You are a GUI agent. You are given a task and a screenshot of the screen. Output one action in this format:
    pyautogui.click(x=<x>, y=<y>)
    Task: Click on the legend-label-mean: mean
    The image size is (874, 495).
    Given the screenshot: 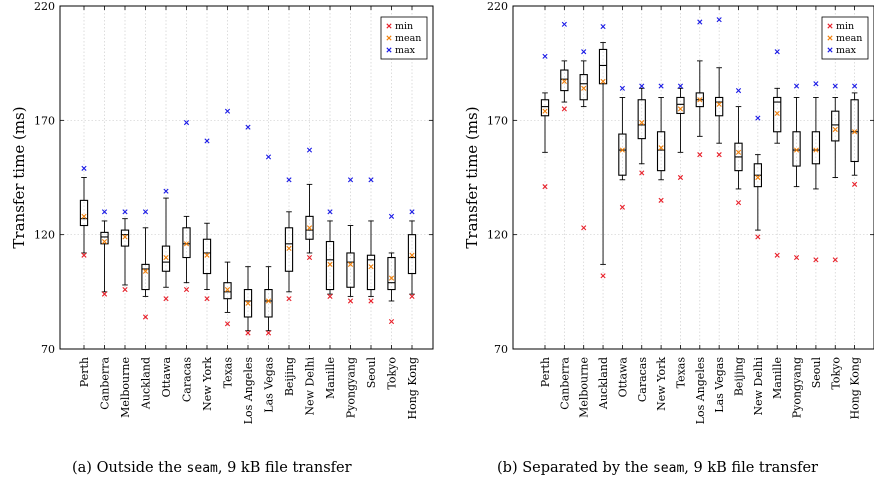 What is the action you would take?
    pyautogui.click(x=849, y=38)
    